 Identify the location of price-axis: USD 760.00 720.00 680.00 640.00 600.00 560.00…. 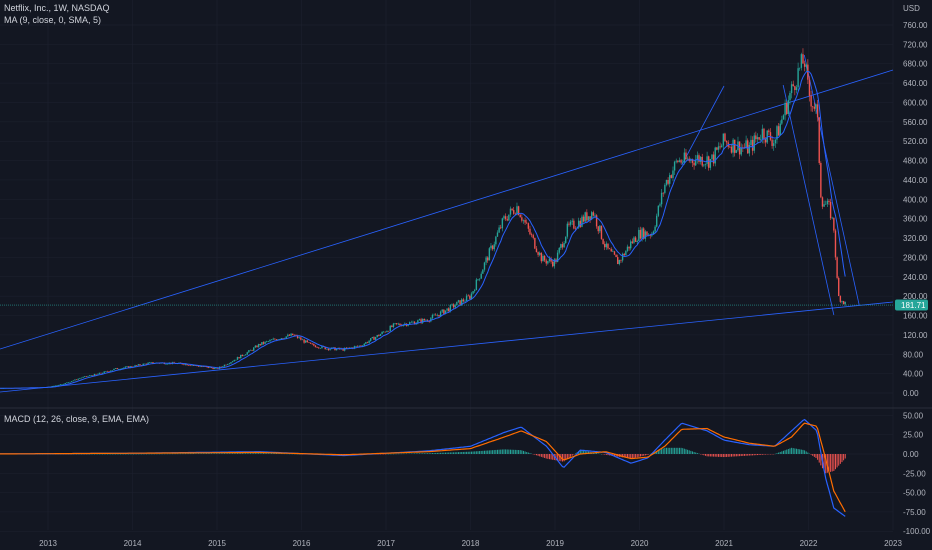
(911, 201).